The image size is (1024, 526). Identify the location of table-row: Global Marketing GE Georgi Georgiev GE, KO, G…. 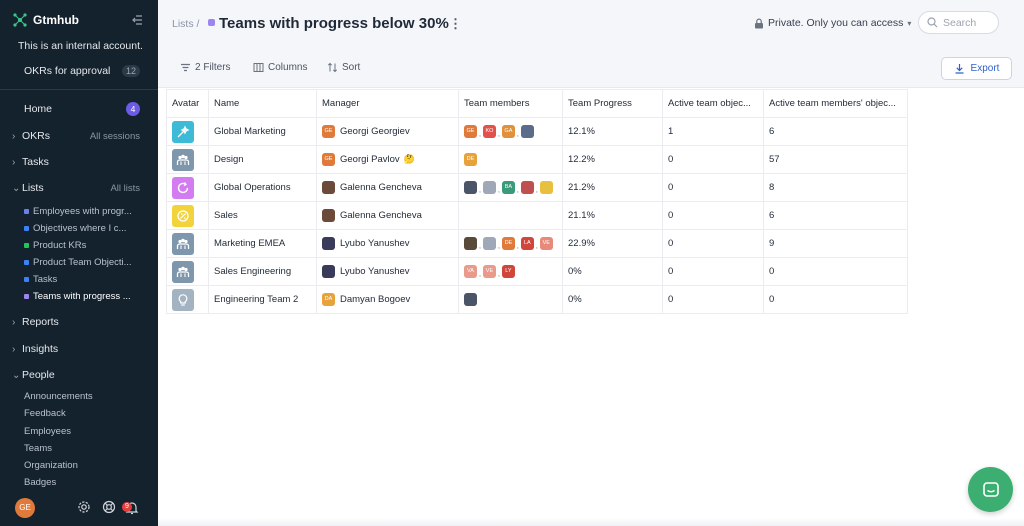
(537, 131).